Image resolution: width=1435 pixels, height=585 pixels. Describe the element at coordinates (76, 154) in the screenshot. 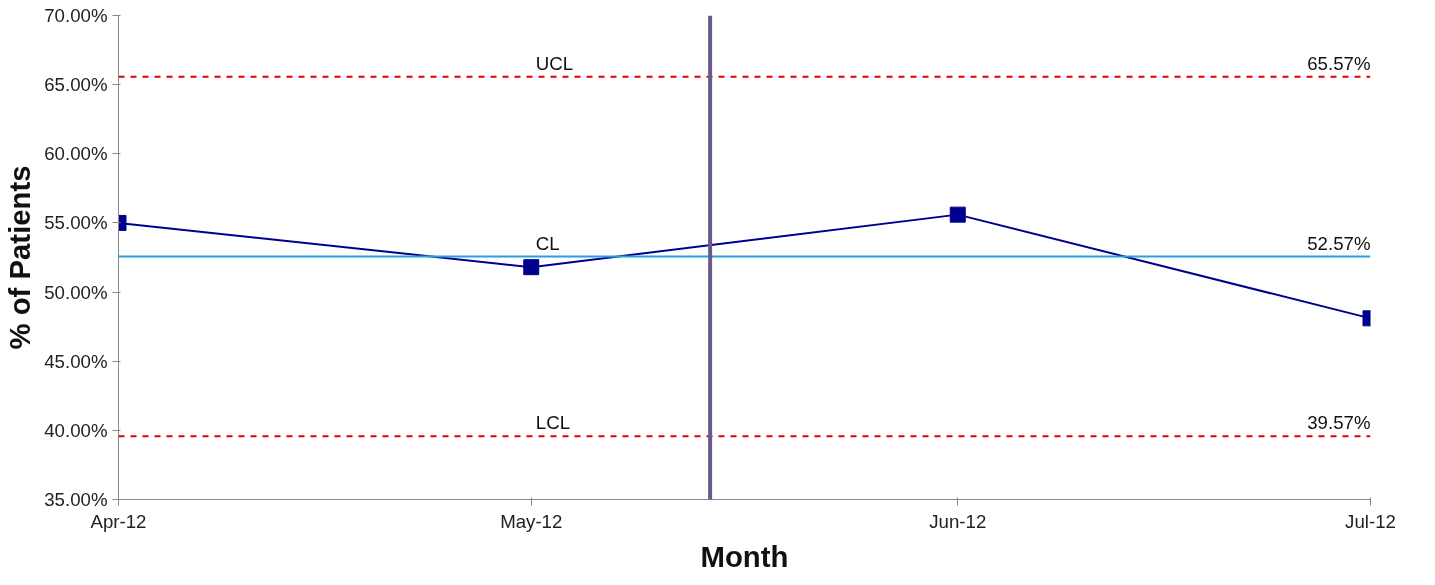

I see `y-tick-label: 60.00%` at that location.